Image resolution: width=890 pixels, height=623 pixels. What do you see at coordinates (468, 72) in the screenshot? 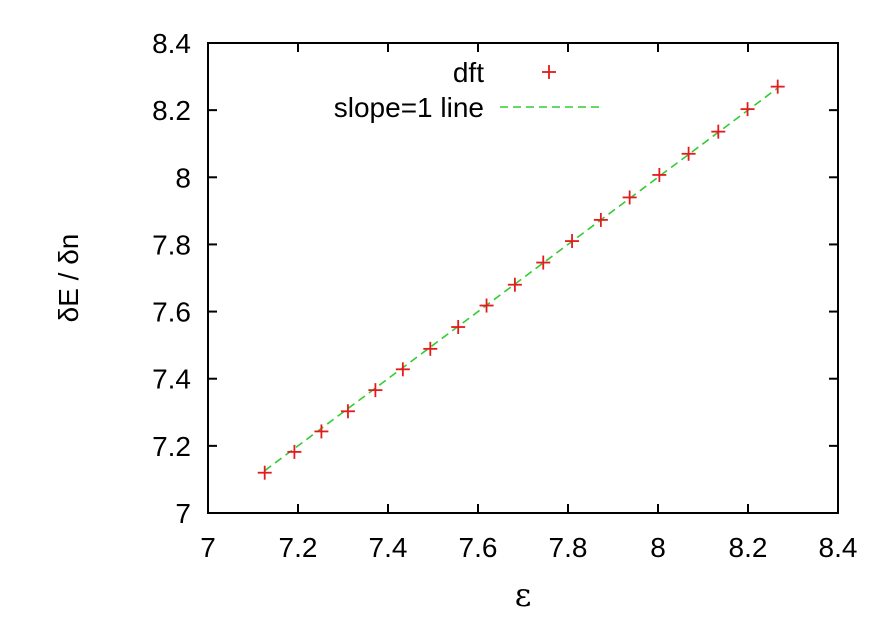
I see `legend-label: dft` at bounding box center [468, 72].